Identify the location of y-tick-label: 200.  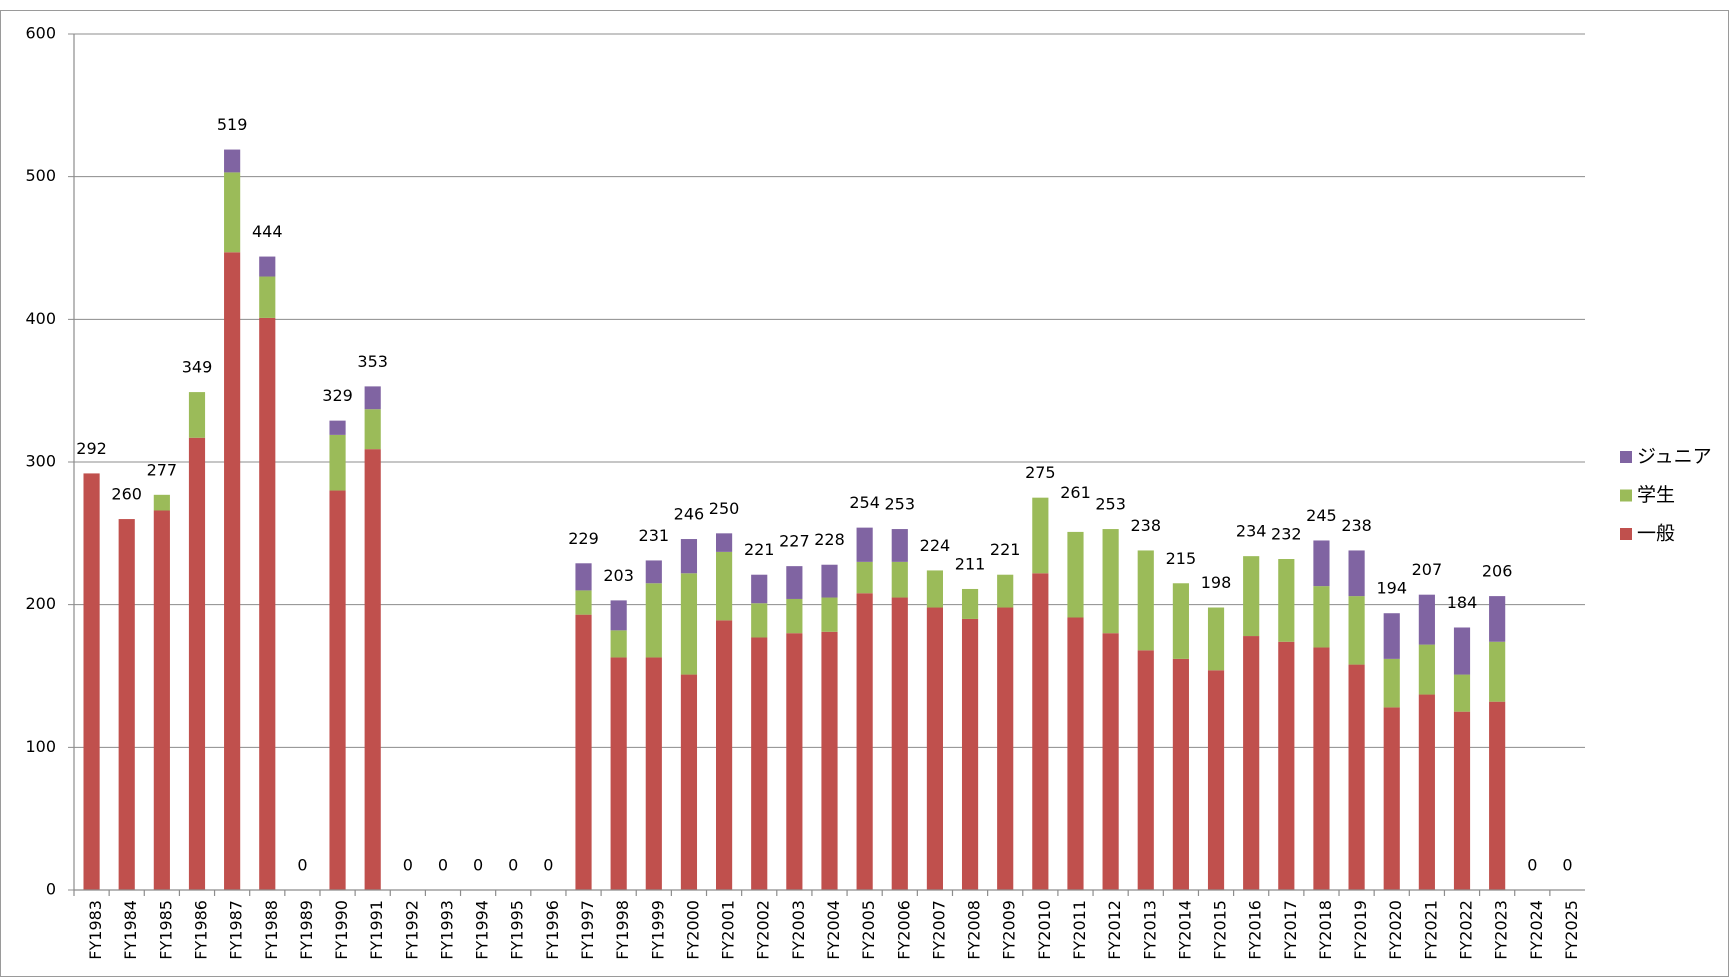
(40, 603).